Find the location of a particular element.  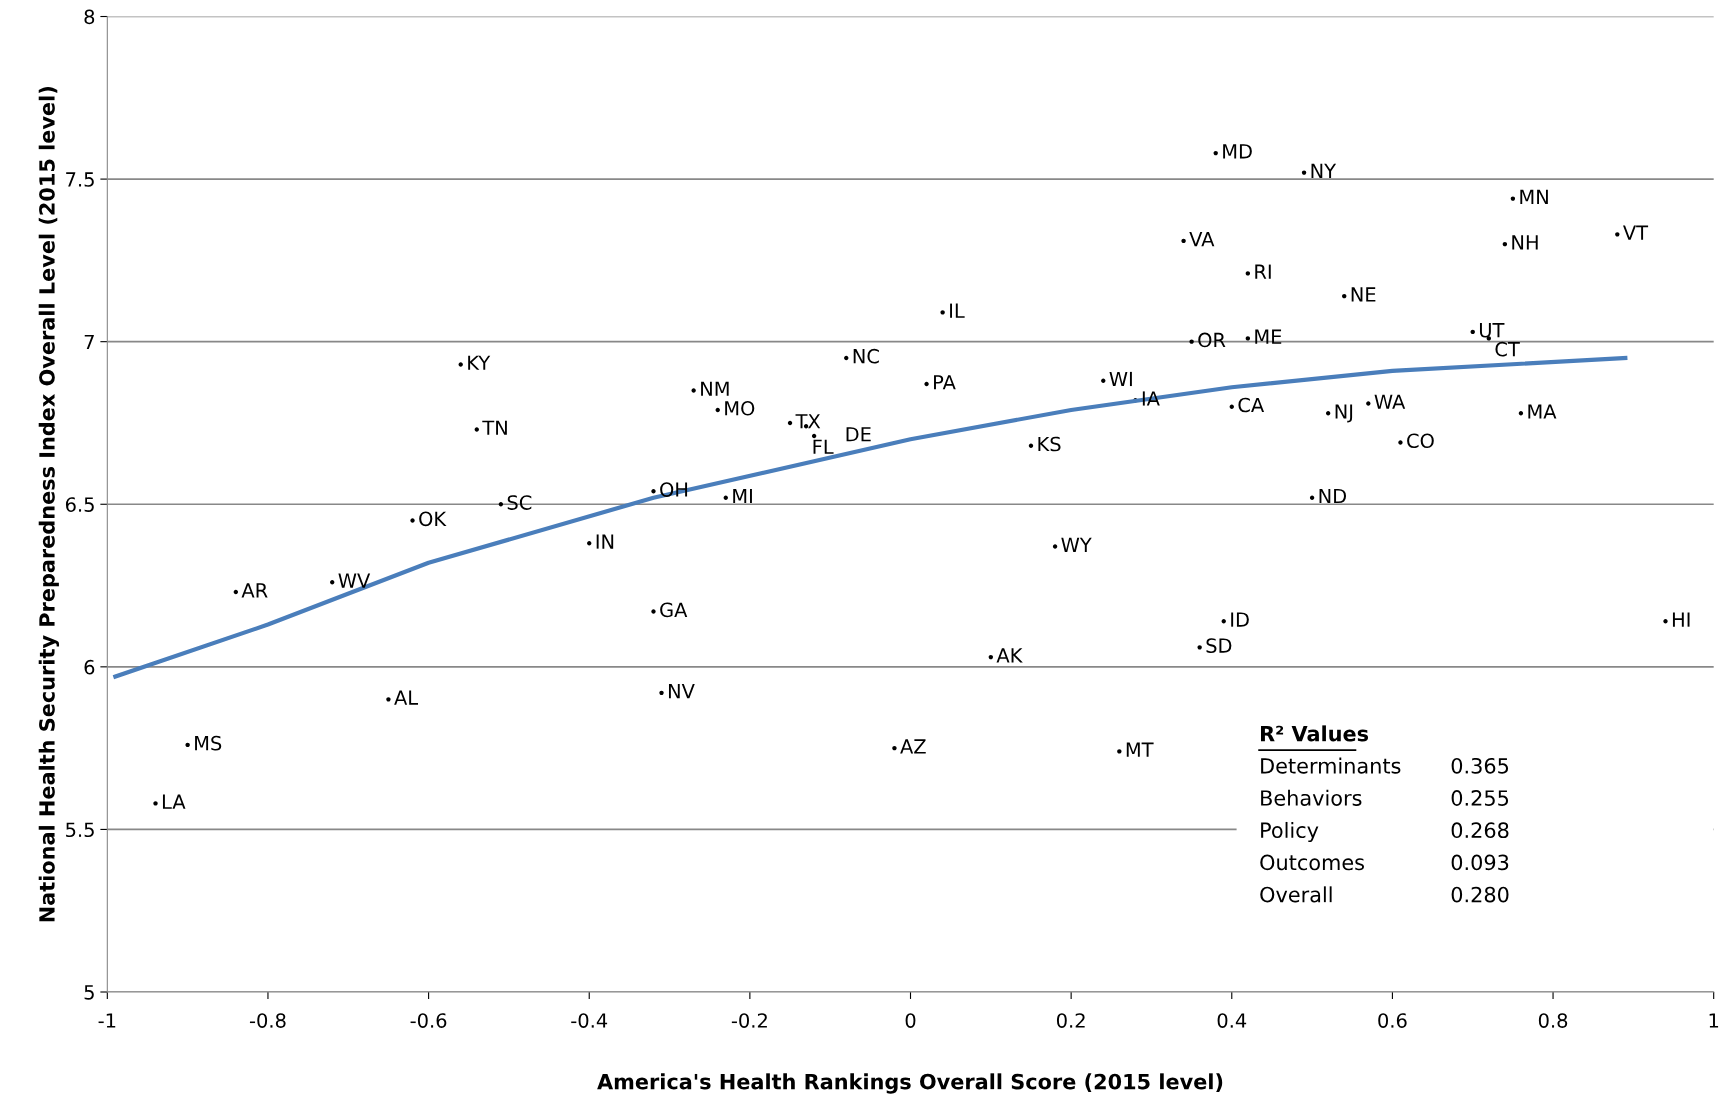

x-tick-label: 0.6 is located at coordinates (1392, 1020).